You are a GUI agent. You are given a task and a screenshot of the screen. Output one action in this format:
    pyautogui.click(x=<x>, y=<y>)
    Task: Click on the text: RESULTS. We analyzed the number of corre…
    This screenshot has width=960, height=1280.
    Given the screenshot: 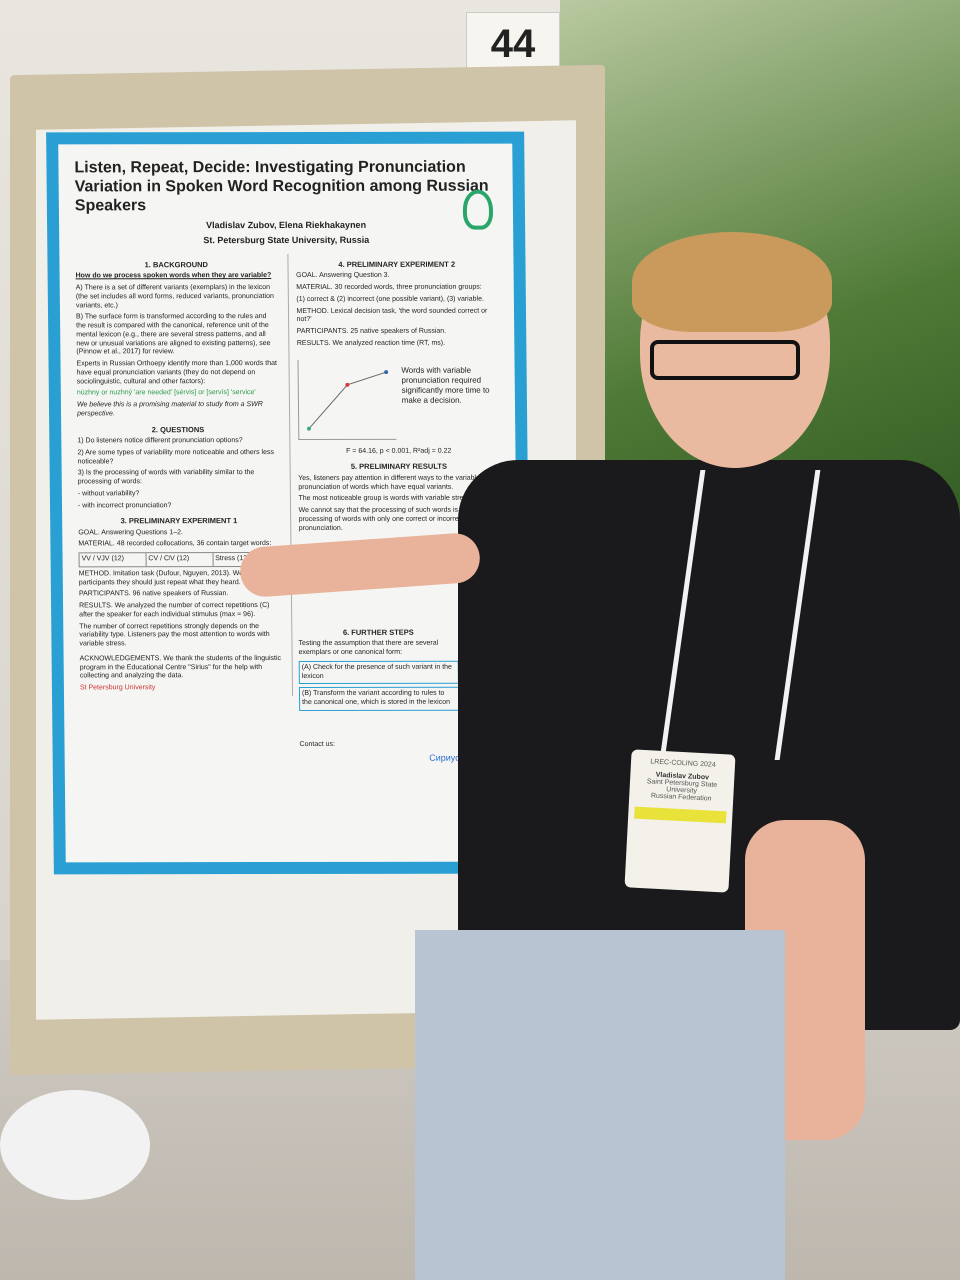 What is the action you would take?
    pyautogui.click(x=174, y=610)
    